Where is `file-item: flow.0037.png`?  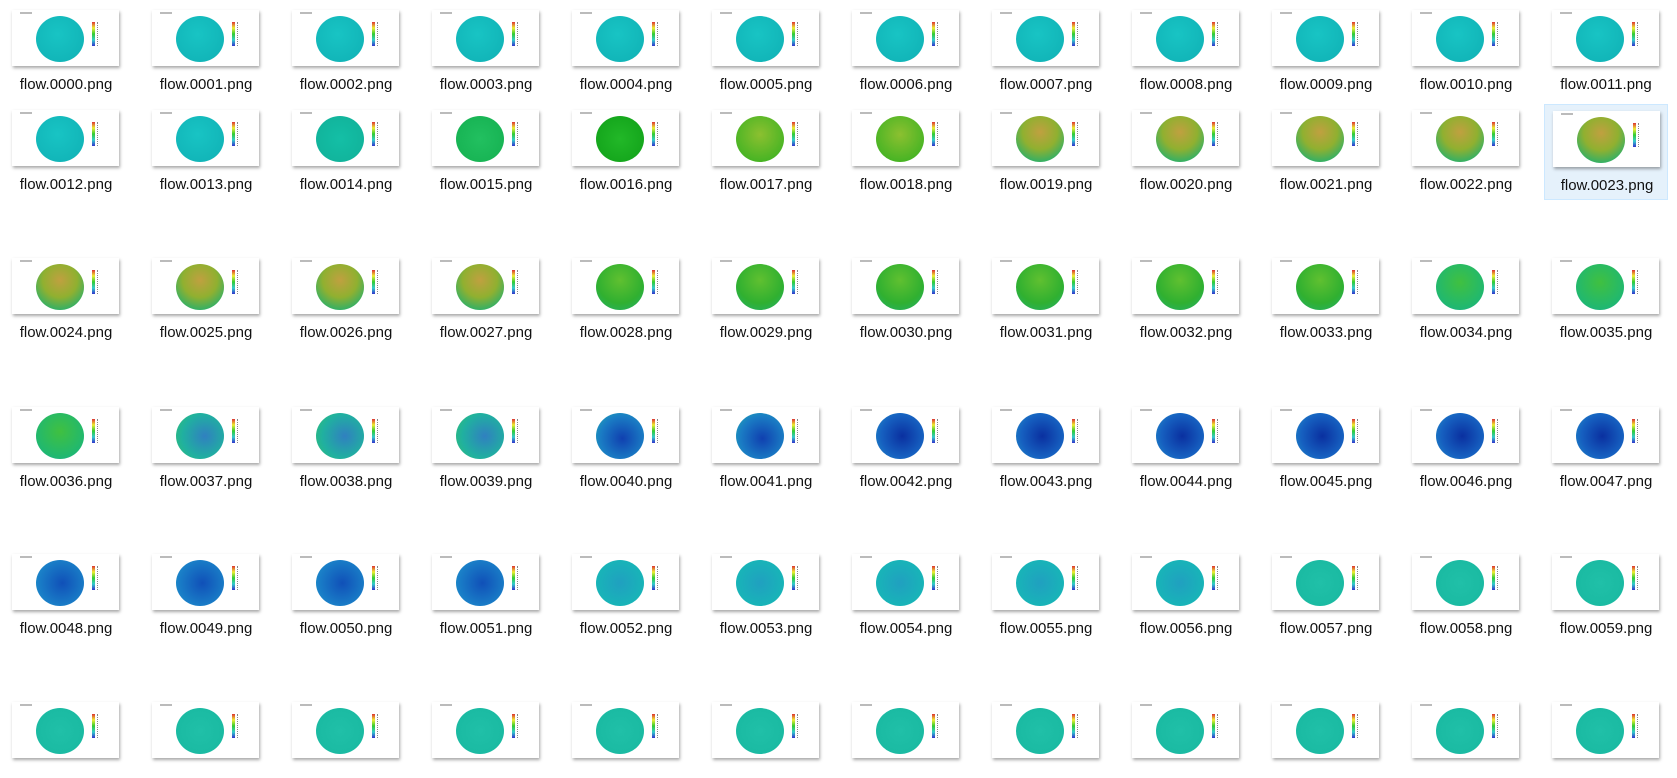
file-item: flow.0037.png is located at coordinates (206, 451).